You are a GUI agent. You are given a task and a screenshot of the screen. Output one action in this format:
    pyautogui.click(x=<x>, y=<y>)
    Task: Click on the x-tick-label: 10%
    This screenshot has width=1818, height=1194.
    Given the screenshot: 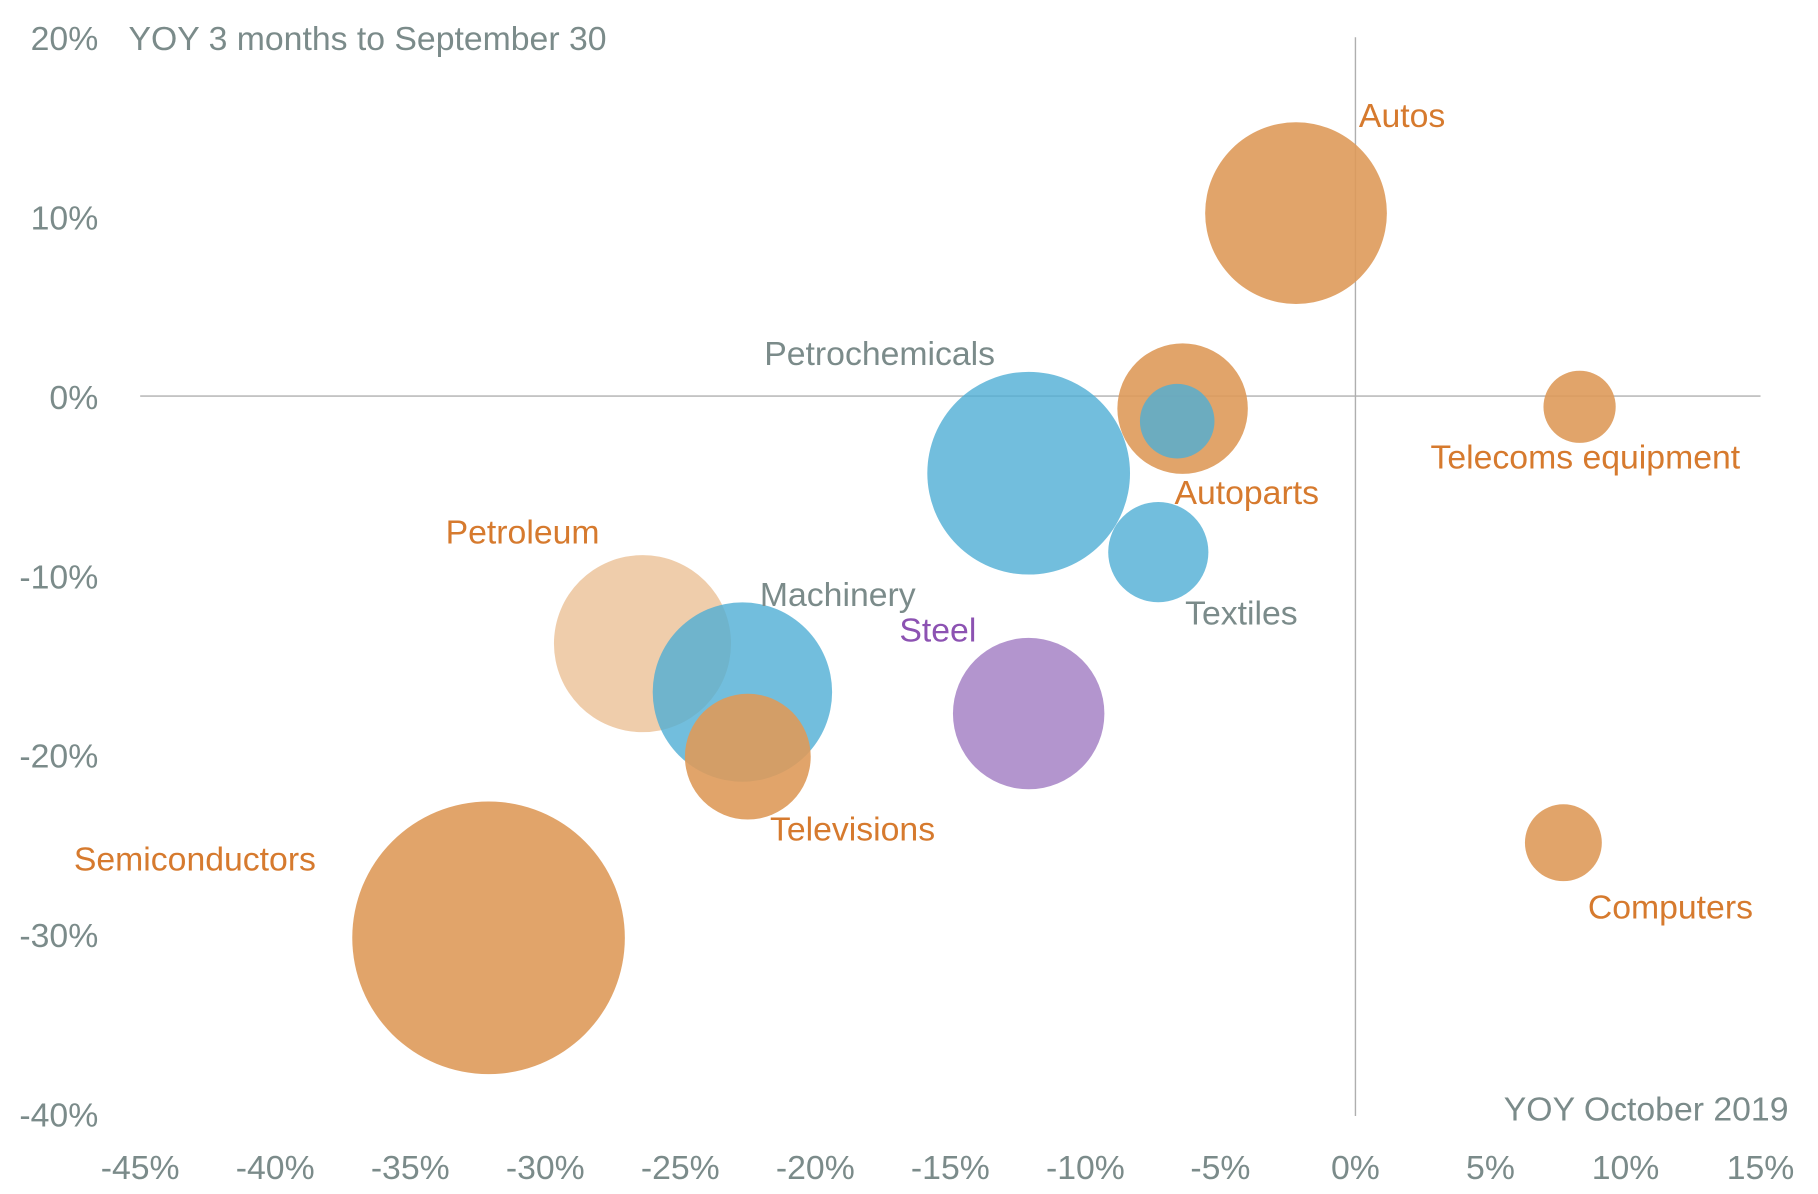 What is the action you would take?
    pyautogui.click(x=1626, y=1168)
    